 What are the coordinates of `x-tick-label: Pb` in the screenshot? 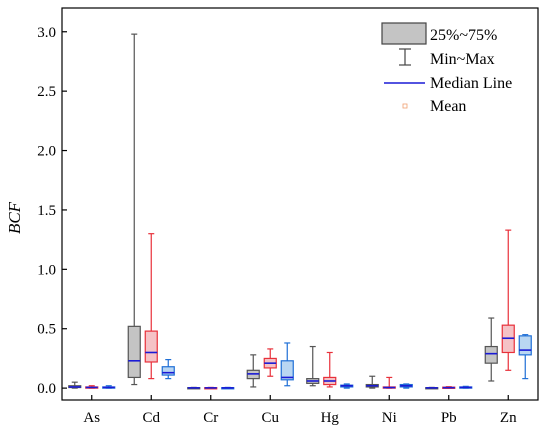 It's located at (449, 418).